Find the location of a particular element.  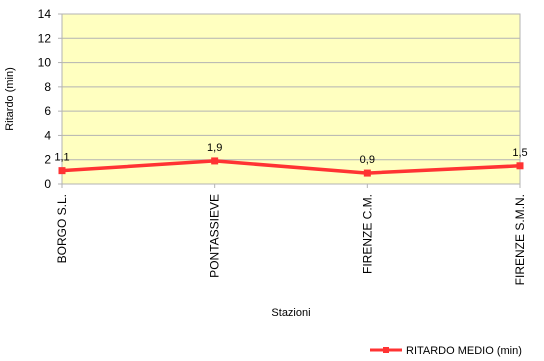

x-tick-label: FIRENZE C.M. is located at coordinates (367, 234).